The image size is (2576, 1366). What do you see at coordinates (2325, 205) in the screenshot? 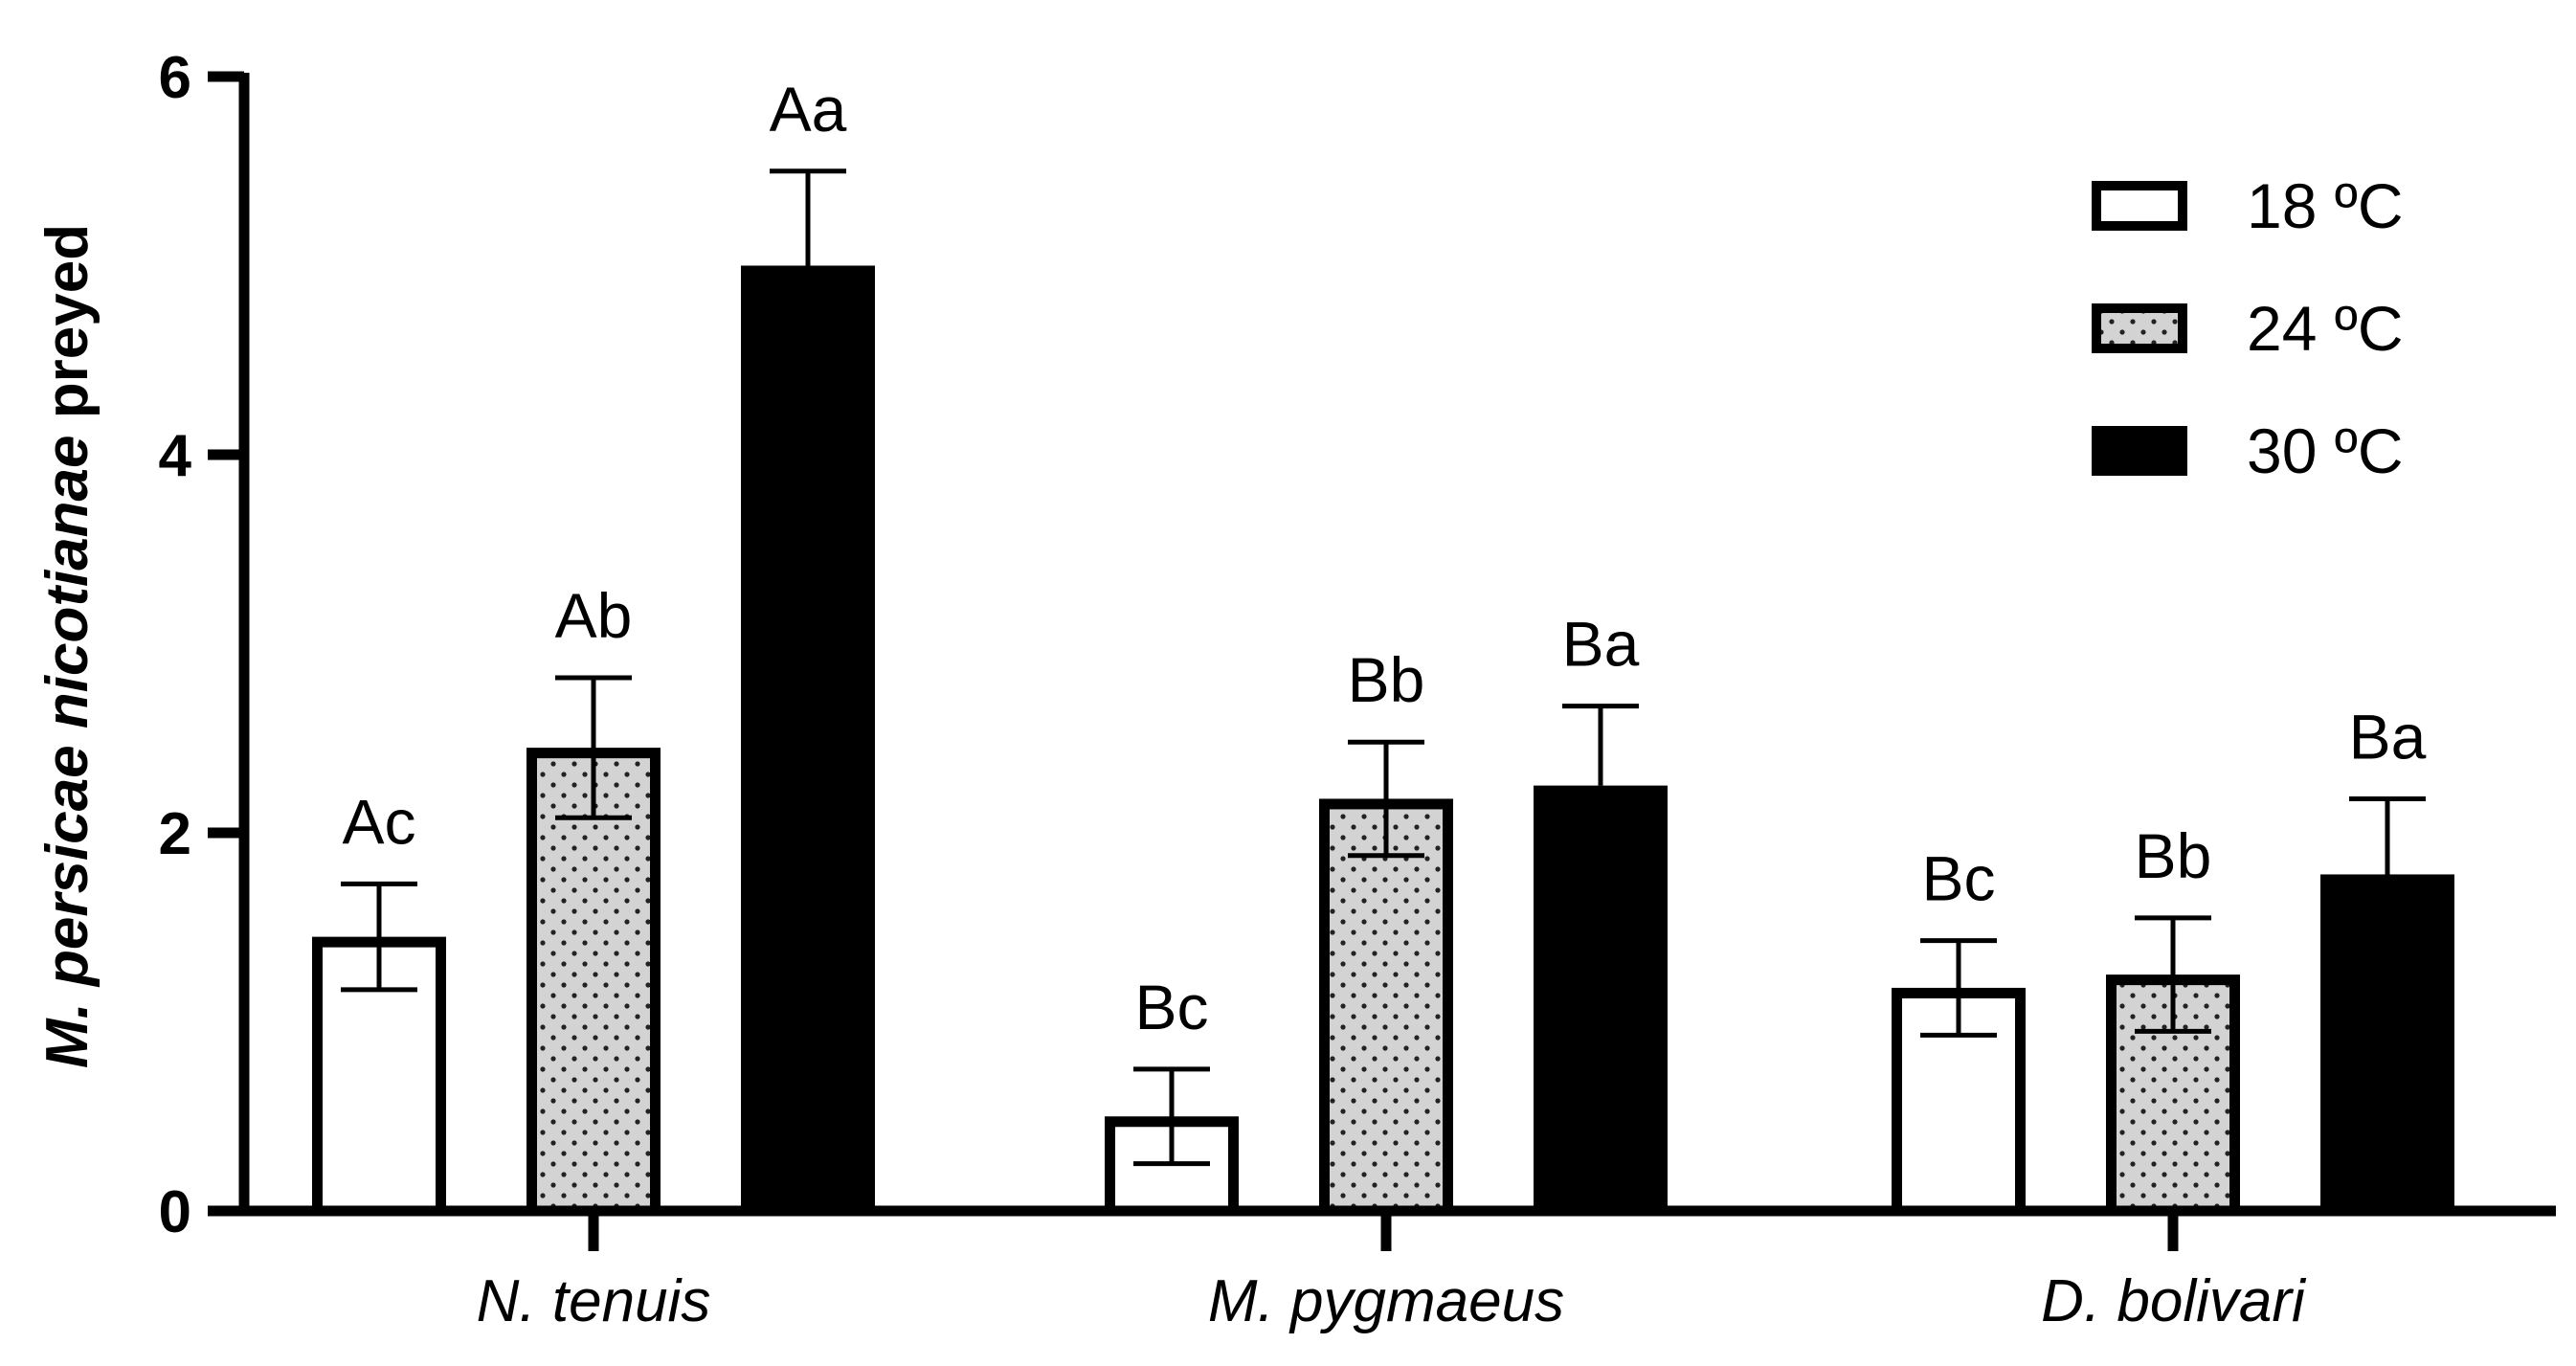
I see `legend-label-0: 18 ºC` at bounding box center [2325, 205].